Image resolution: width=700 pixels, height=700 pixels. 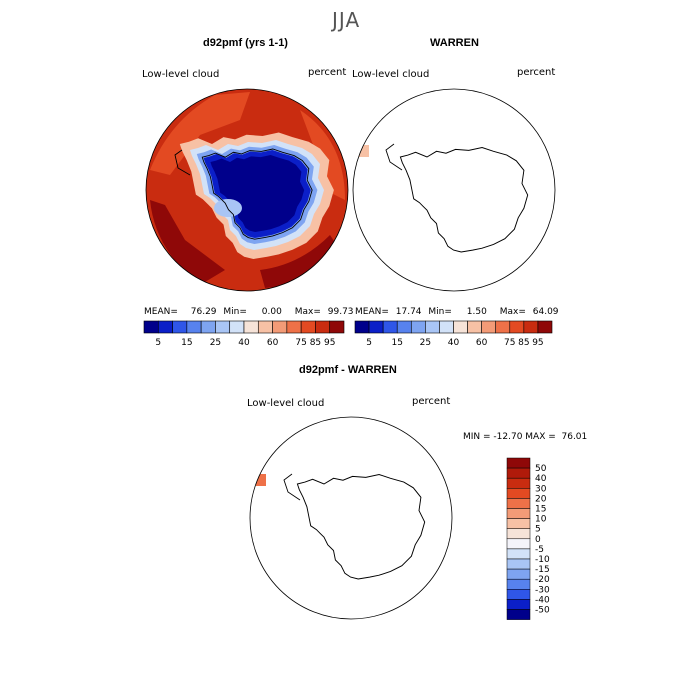 What do you see at coordinates (200, 133) in the screenshot?
I see `panel-1-field-band-north` at bounding box center [200, 133].